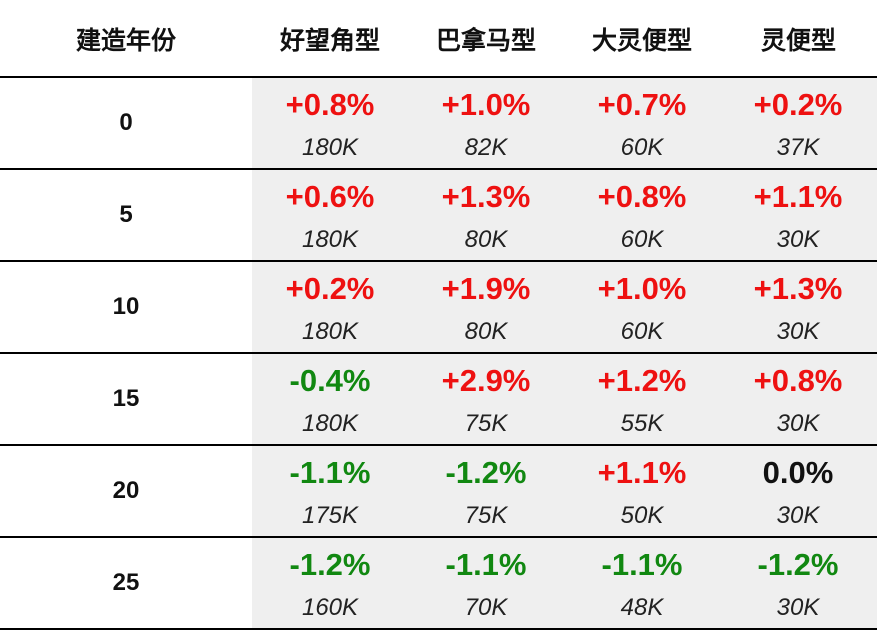 The image size is (877, 632). What do you see at coordinates (642, 515) in the screenshot?
I see `ship-price-value: 50K` at bounding box center [642, 515].